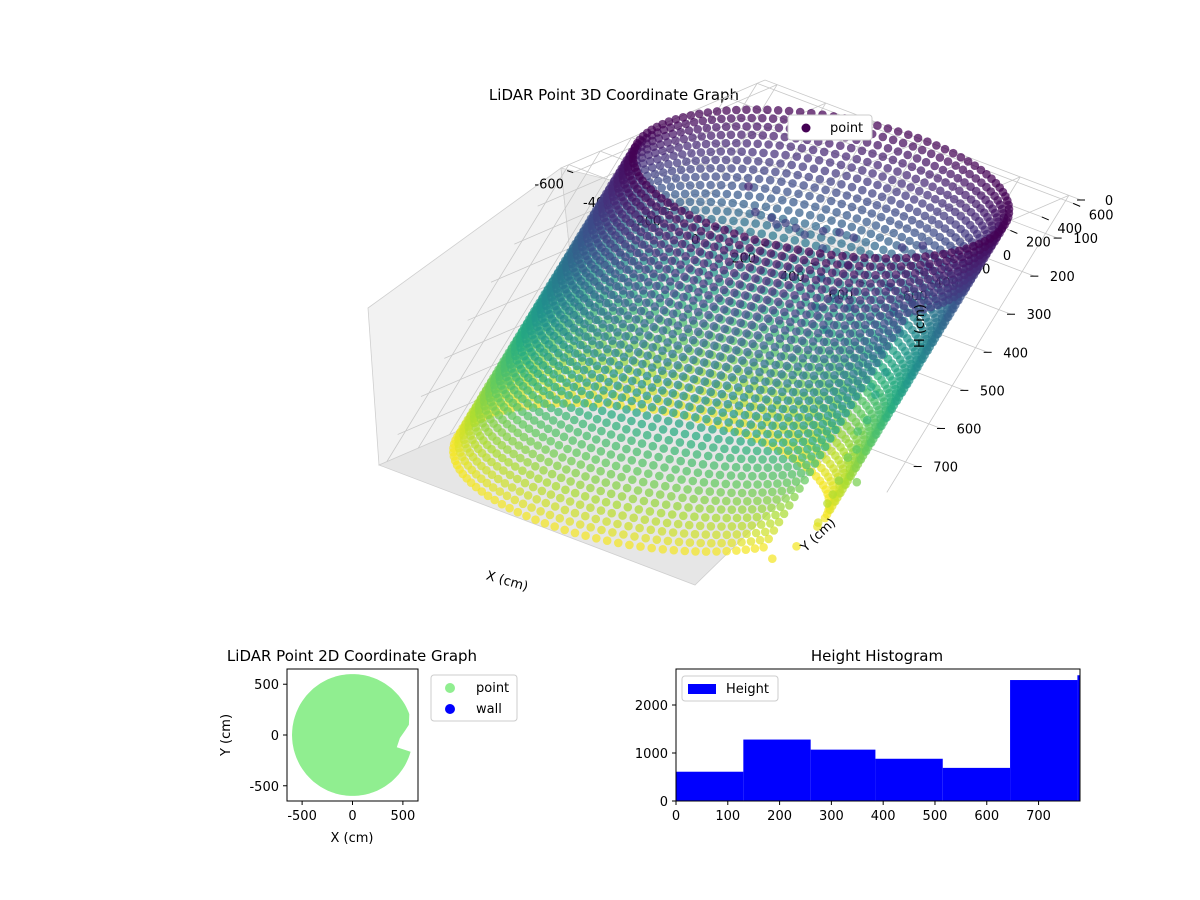 The image size is (1200, 900). What do you see at coordinates (1069, 229) in the screenshot?
I see `y-tick-label-3d: 400` at bounding box center [1069, 229].